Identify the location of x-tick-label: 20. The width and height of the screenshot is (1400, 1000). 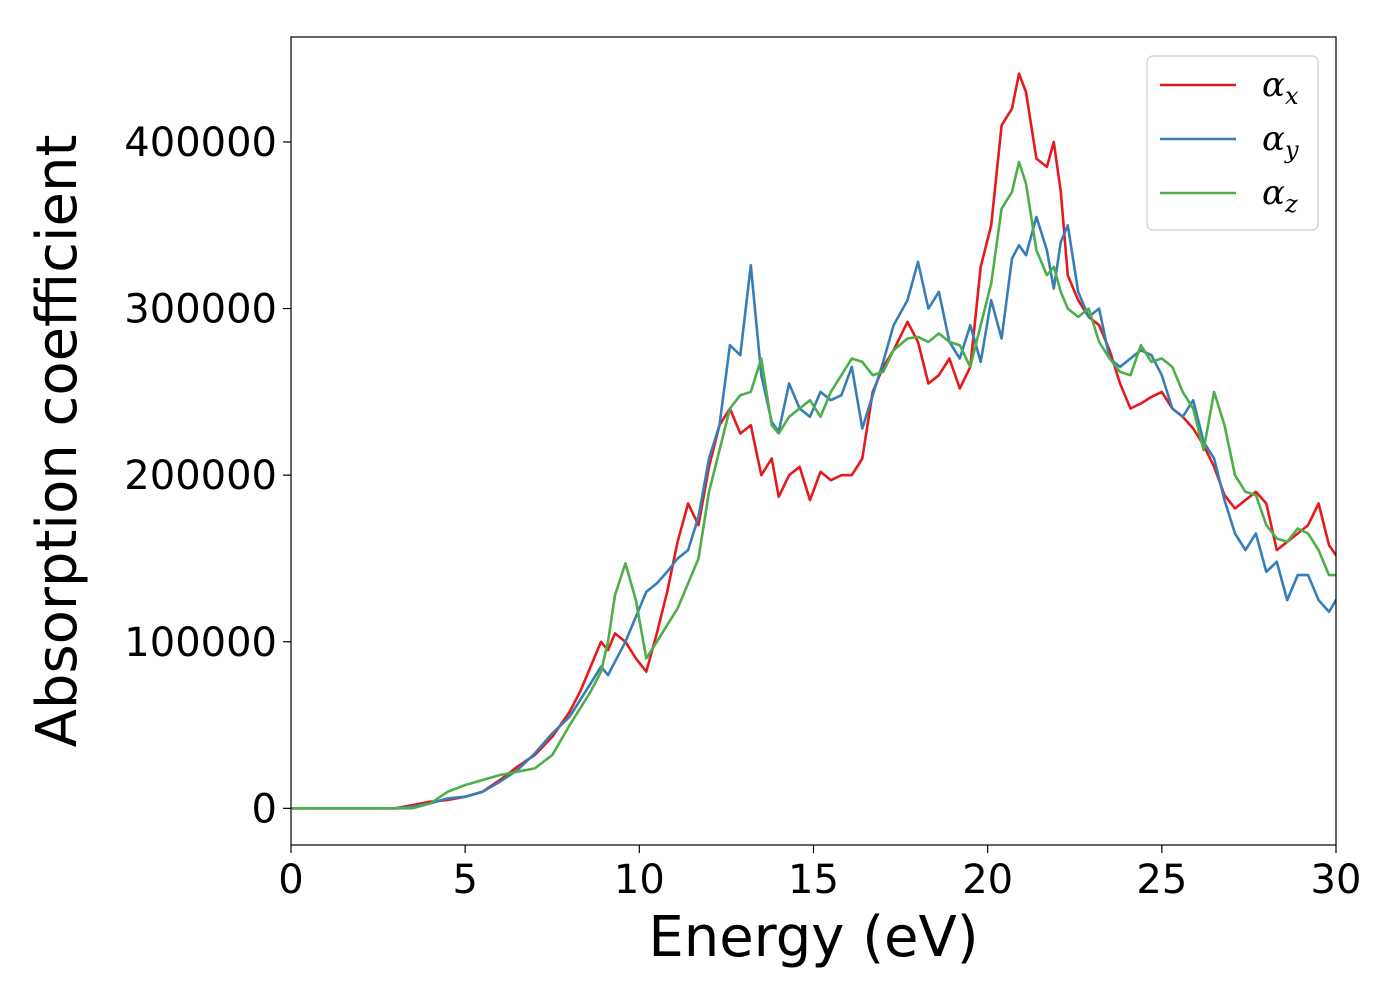
(987, 880).